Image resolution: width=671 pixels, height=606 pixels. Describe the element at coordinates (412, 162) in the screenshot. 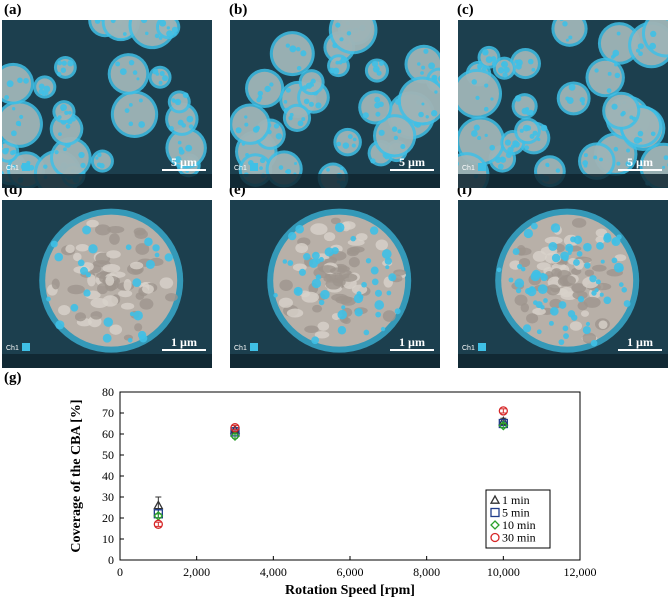

I see `scale-bar-label: 5 µm` at that location.